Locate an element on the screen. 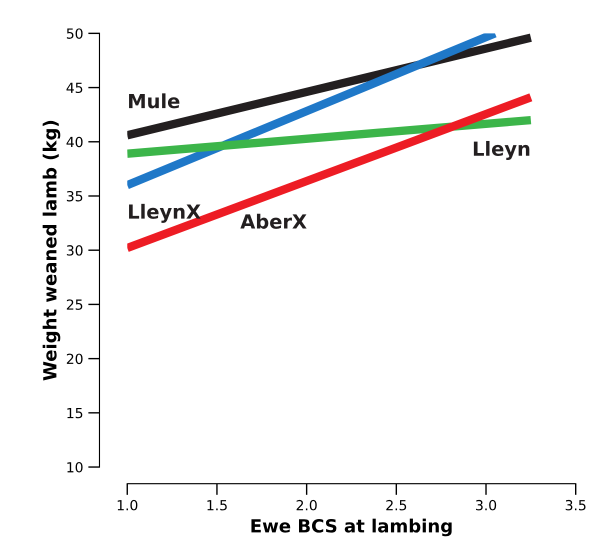 This screenshot has height=556, width=606. x-axis-title: Ewe BCS at lambing is located at coordinates (351, 527).